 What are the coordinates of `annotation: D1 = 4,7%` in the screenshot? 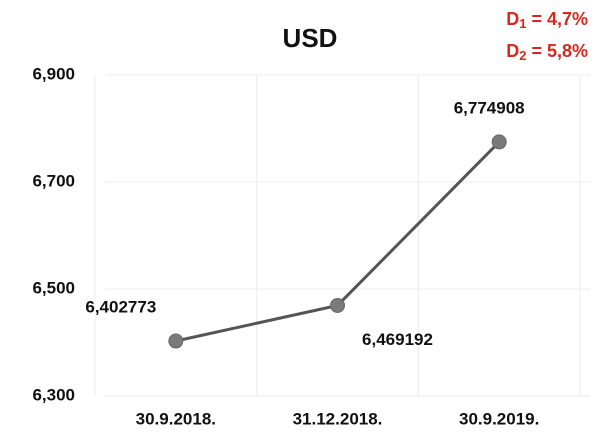 It's located at (547, 20).